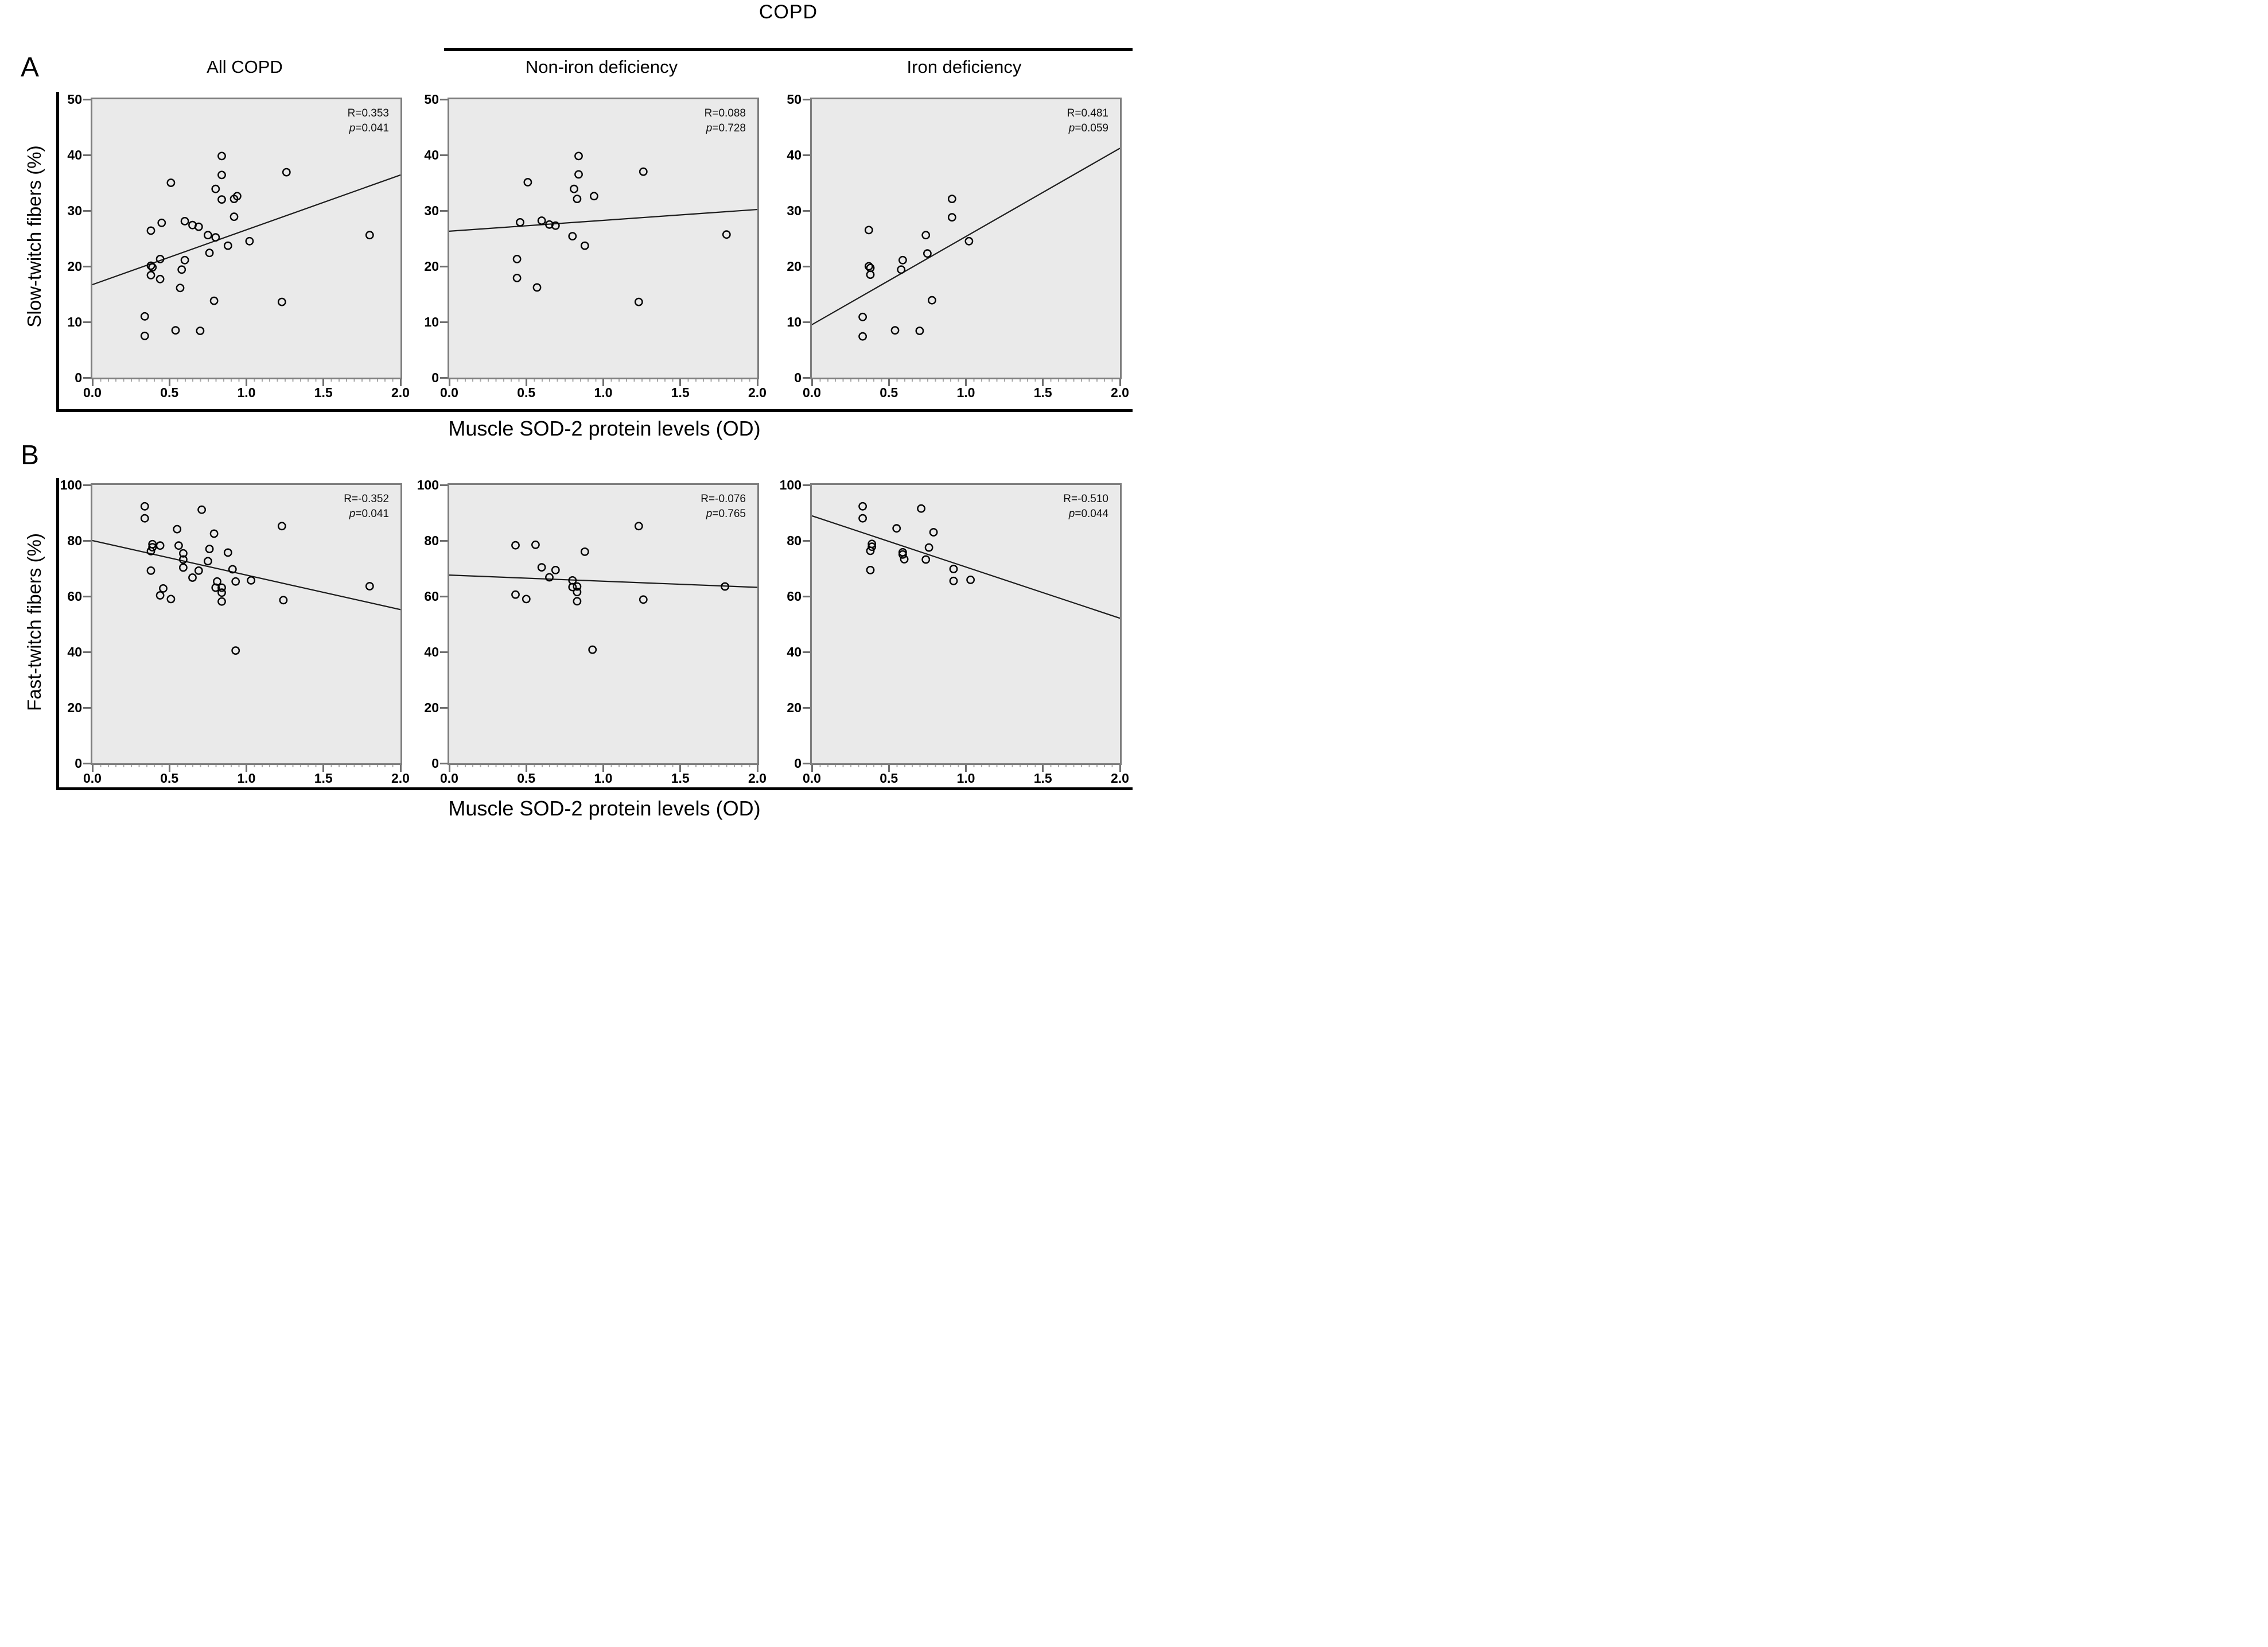 The height and width of the screenshot is (1647, 2268). Describe the element at coordinates (794, 540) in the screenshot. I see `y-tick-label: 80` at that location.